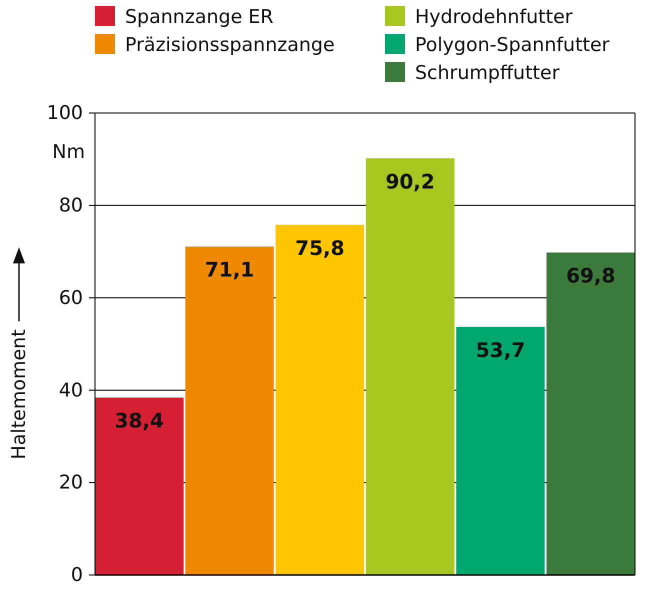 This screenshot has width=654, height=600. I want to click on legend-label: Spannzange ER, so click(199, 17).